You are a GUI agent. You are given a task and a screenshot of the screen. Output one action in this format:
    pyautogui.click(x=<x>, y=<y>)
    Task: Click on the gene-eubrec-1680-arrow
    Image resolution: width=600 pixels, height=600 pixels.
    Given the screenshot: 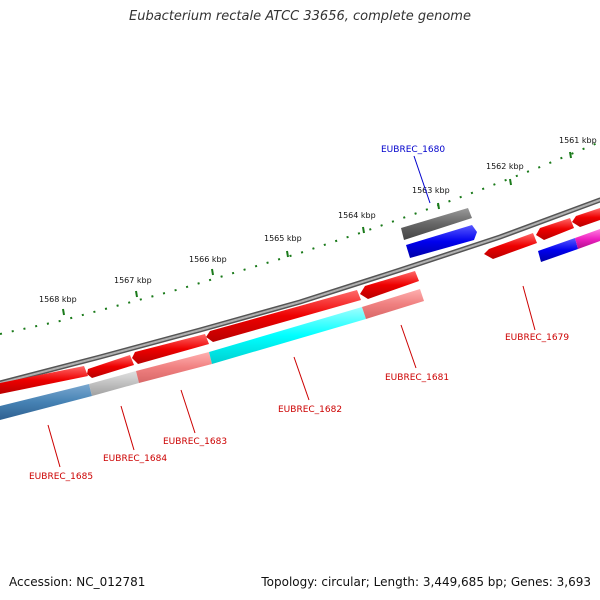 What is the action you would take?
    pyautogui.click(x=441, y=241)
    